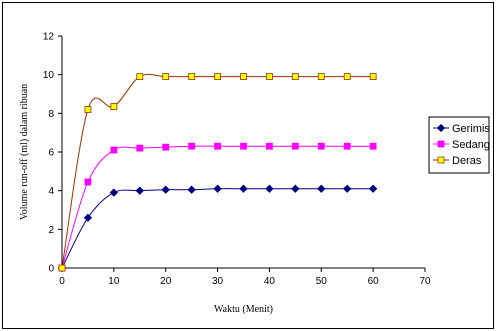  I want to click on x-tick-label: 40, so click(270, 281).